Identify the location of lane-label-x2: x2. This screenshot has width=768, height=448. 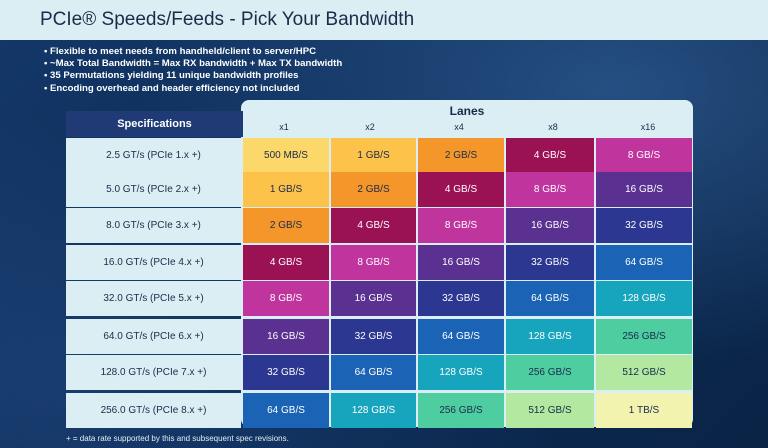
(370, 127).